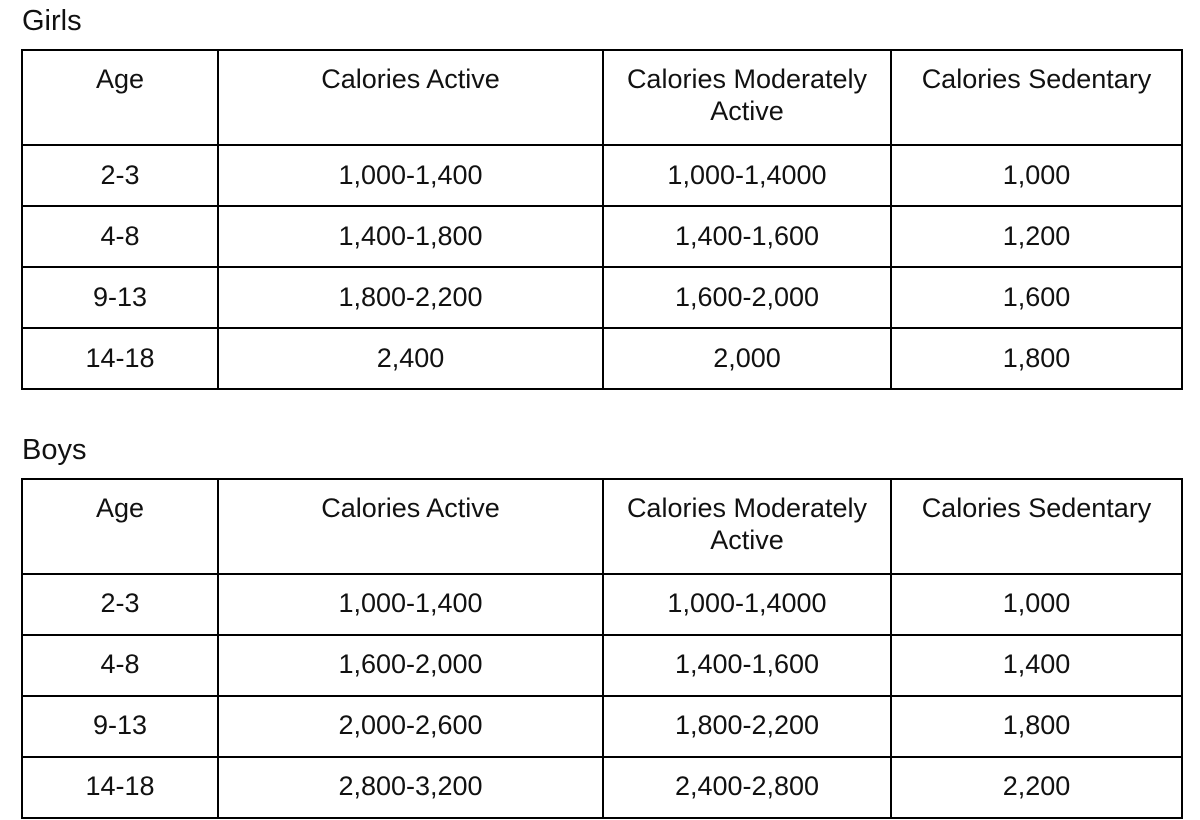 This screenshot has height=820, width=1200. I want to click on girls-table-title: Girls, so click(52, 21).